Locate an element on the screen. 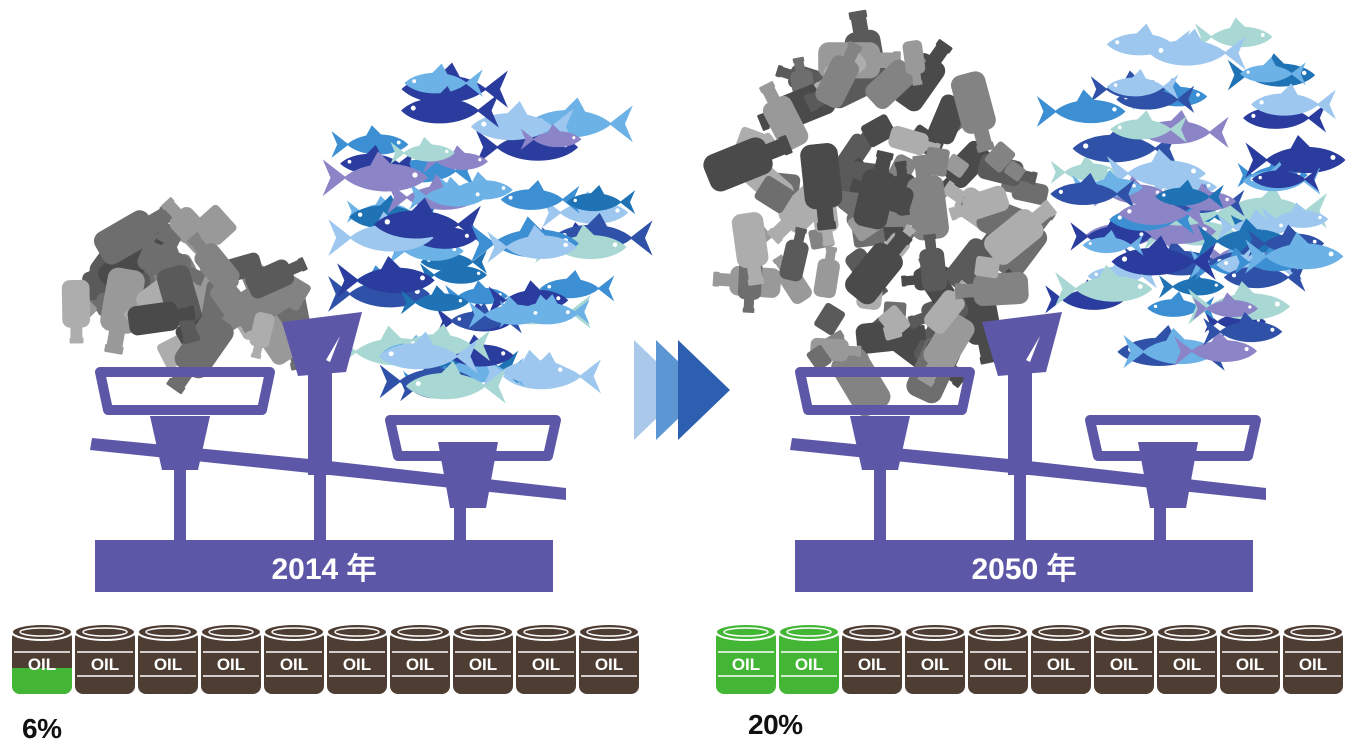  oil-barrel-row-2050: OIL OIL OIL OIL OIL OIL OIL OIL OIL OIL is located at coordinates (1029, 658).